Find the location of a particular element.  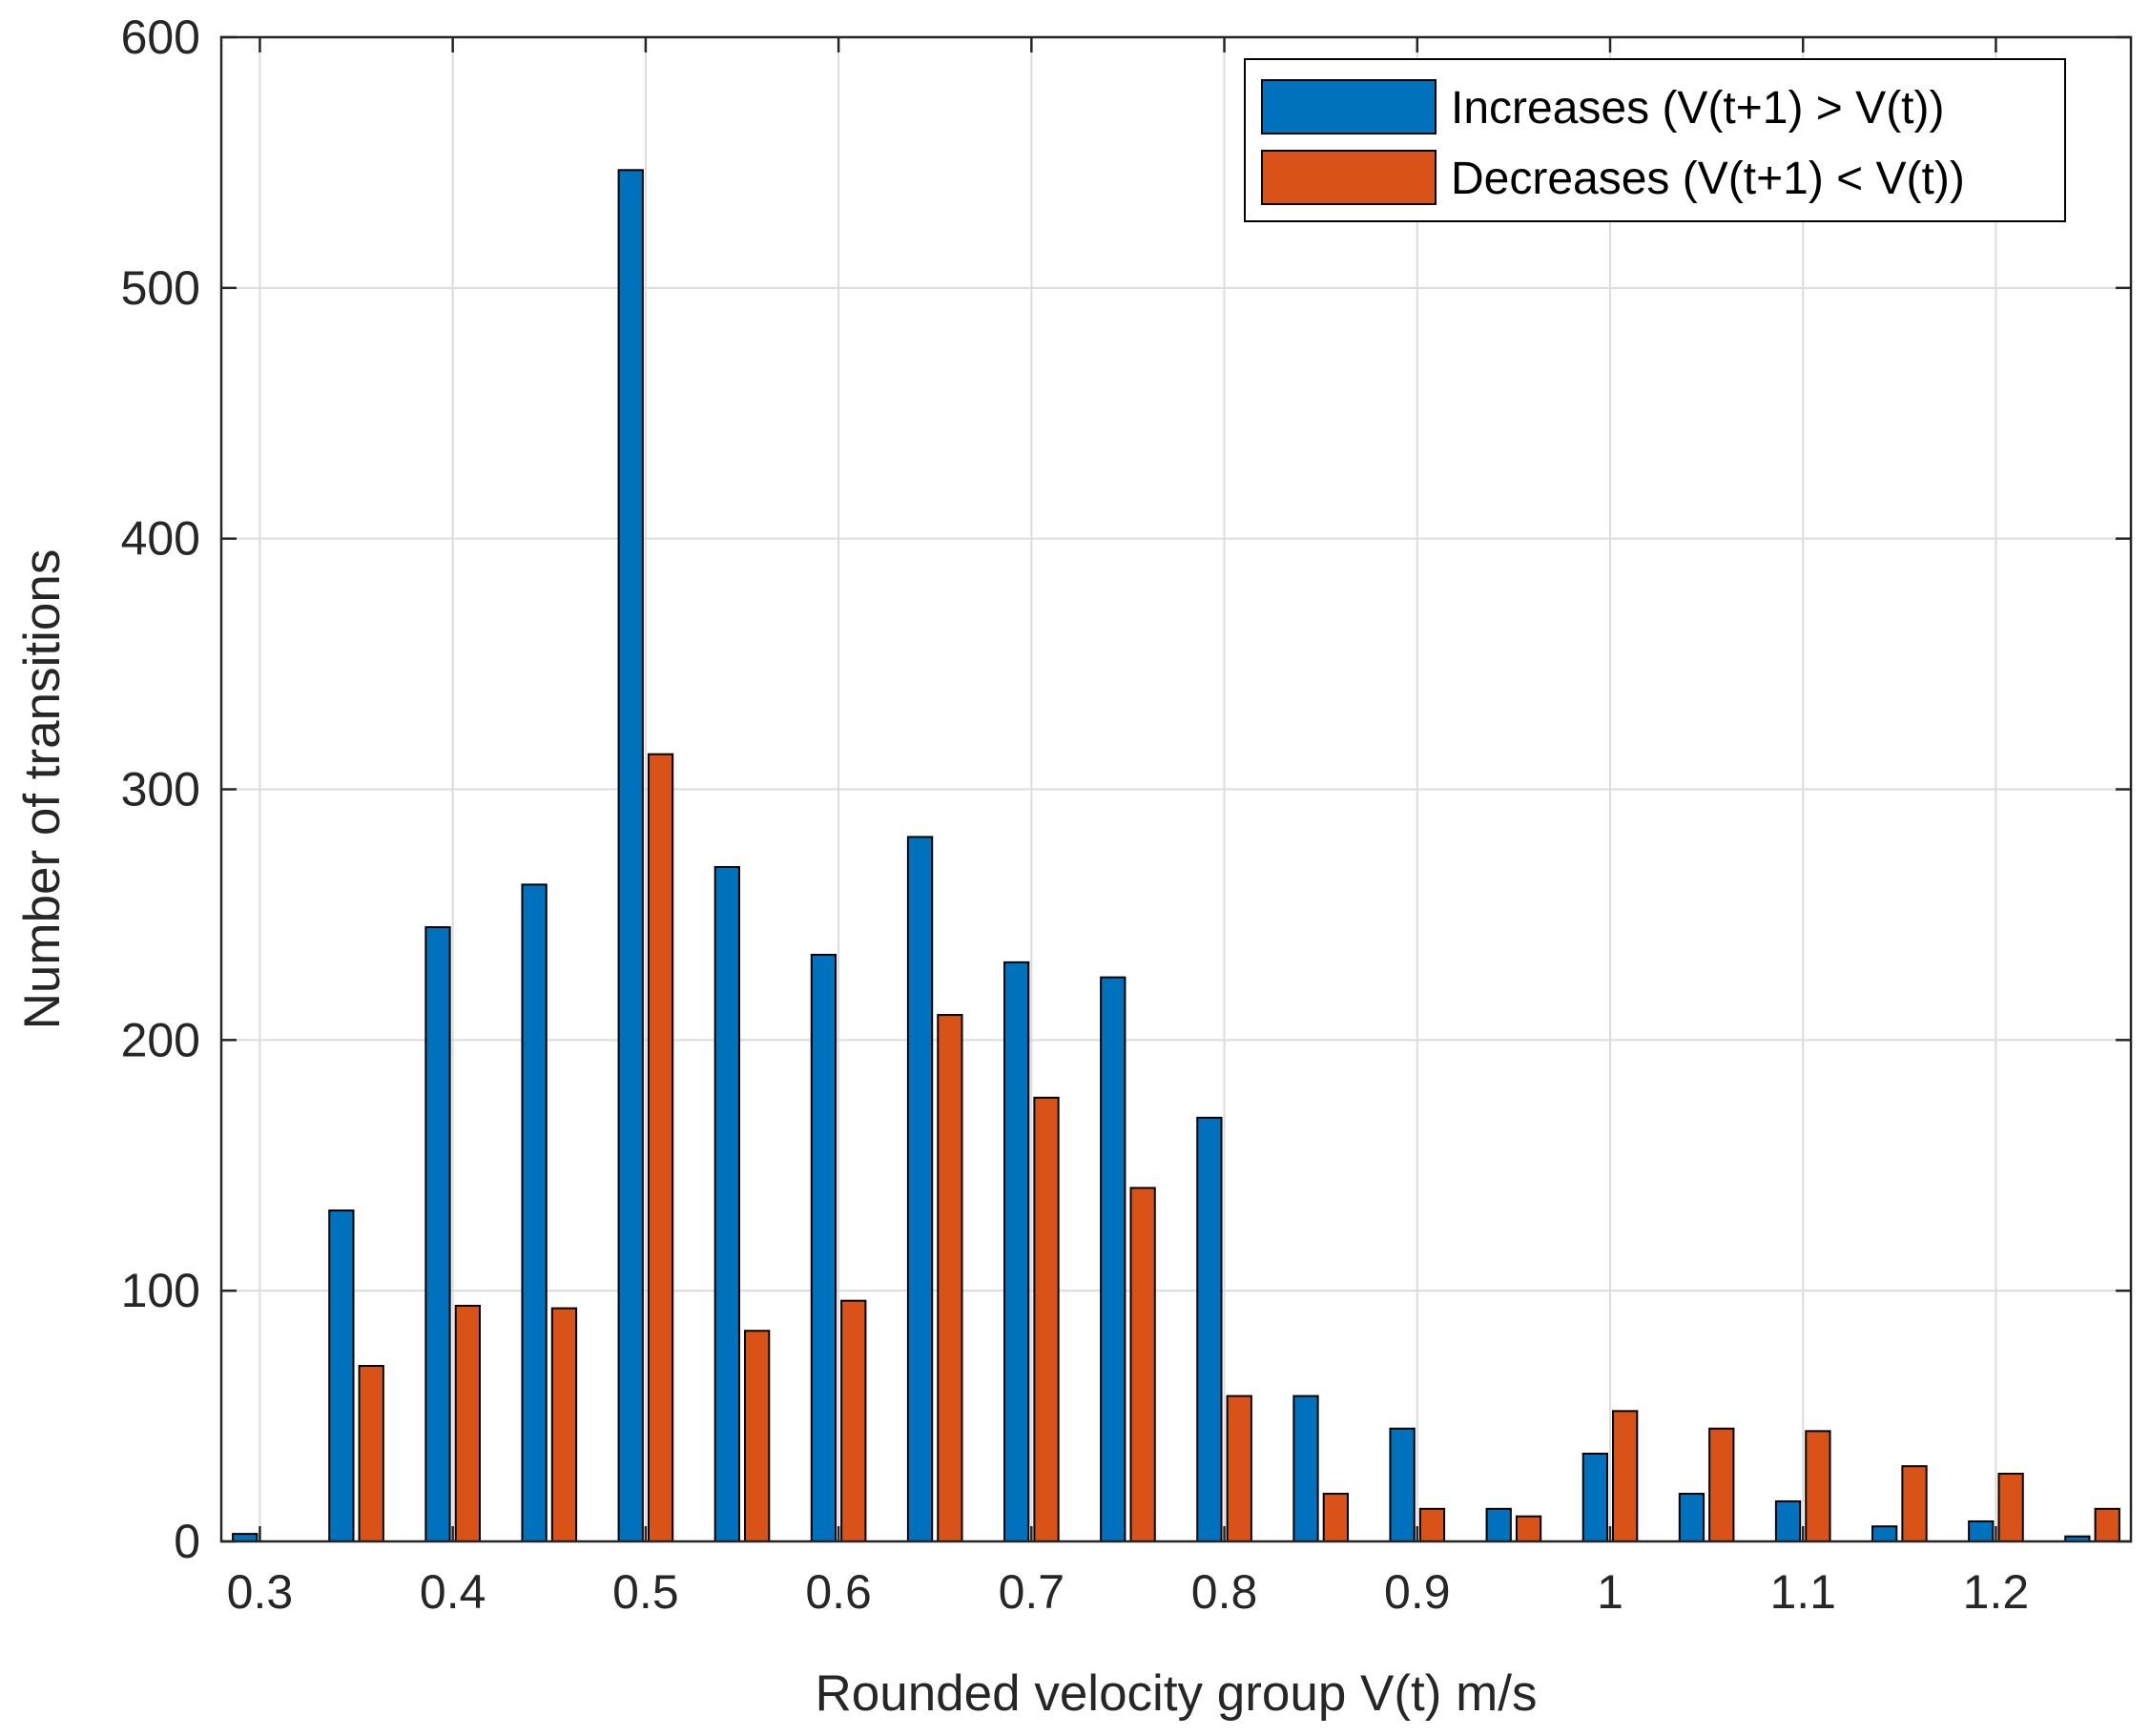

x-tick-label-4: 0.7 is located at coordinates (1032, 1592).